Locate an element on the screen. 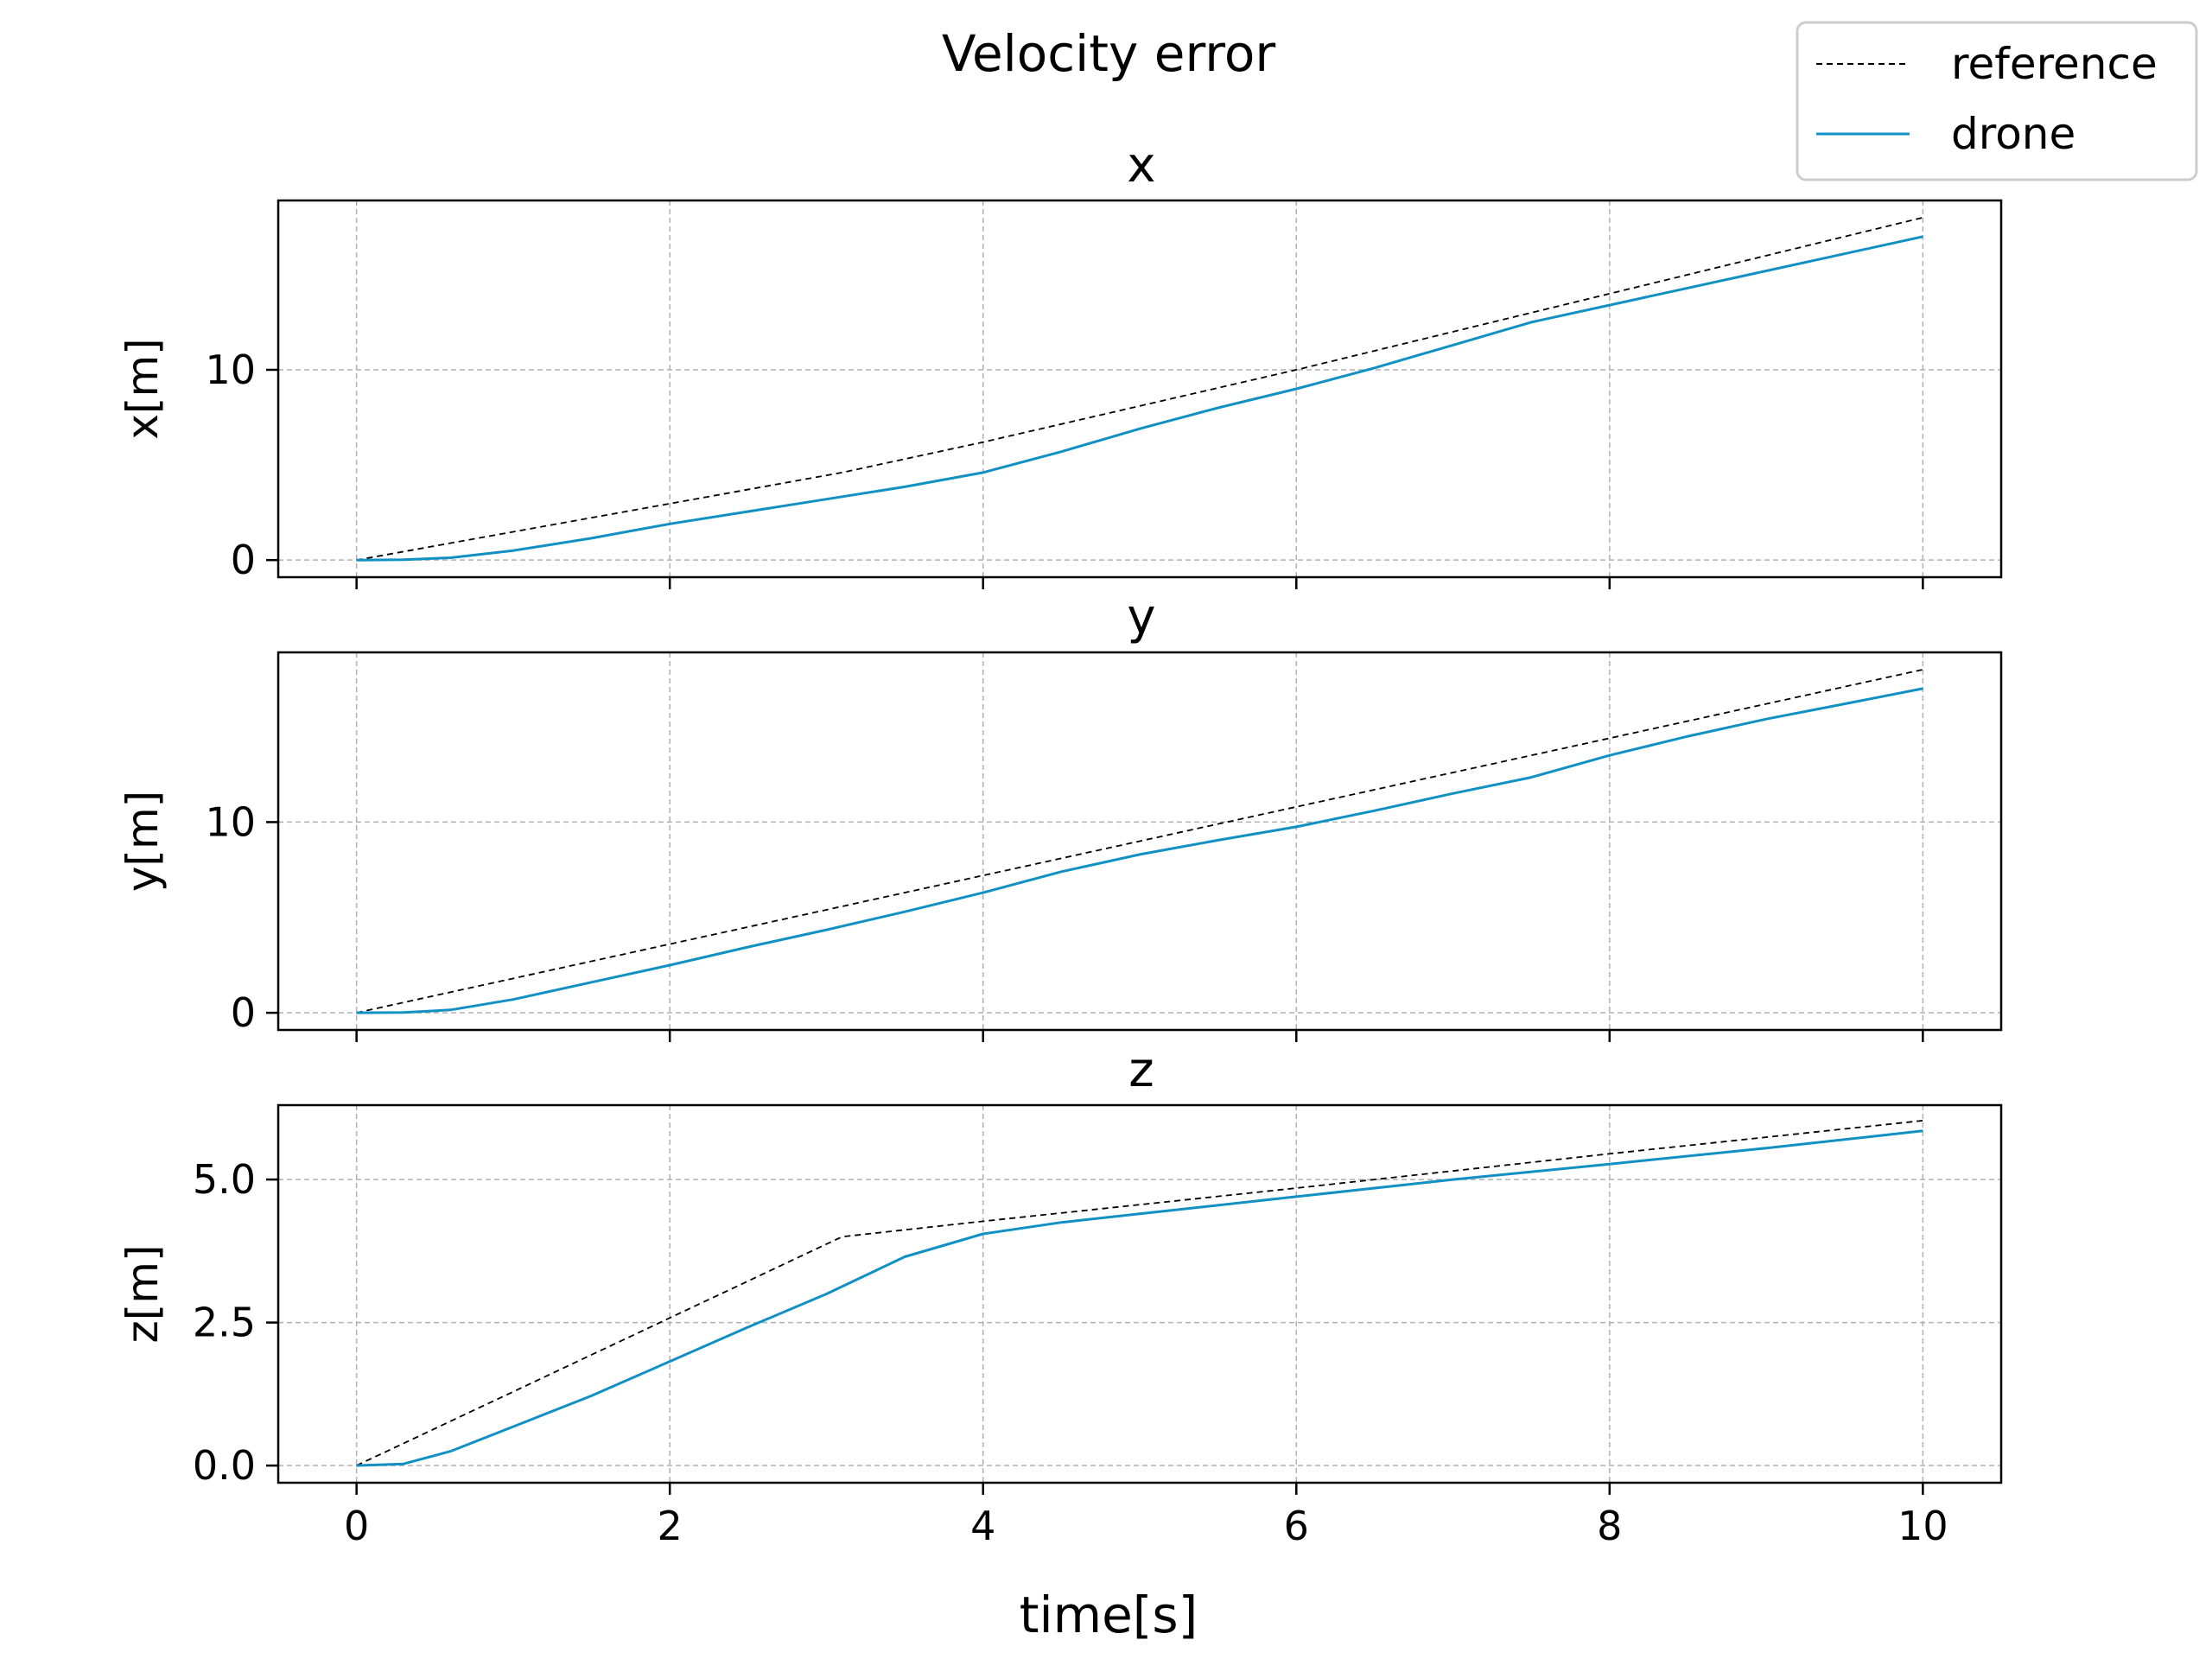 This screenshot has height=1659, width=2212. x-axis-label: time[s] is located at coordinates (1109, 1615).